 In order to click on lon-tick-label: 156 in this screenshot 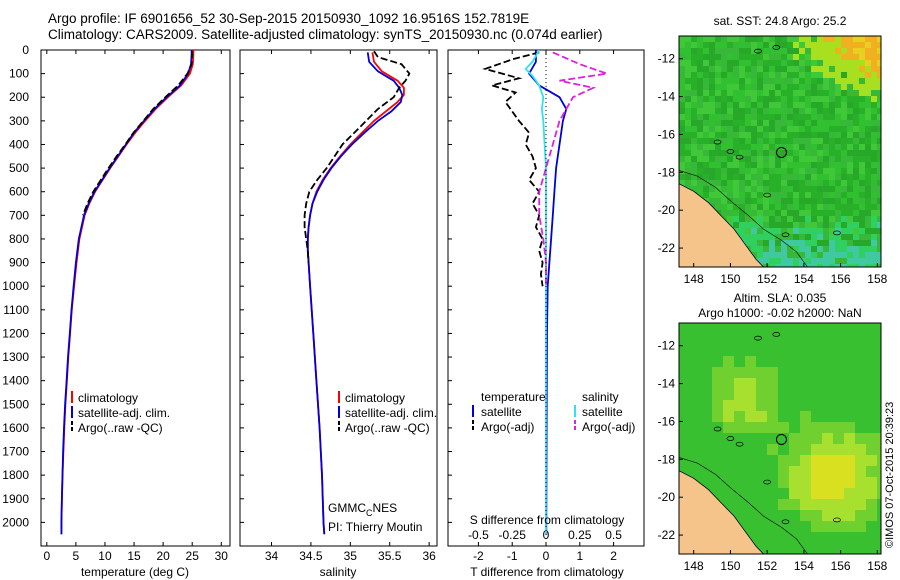, I will do `click(841, 566)`.